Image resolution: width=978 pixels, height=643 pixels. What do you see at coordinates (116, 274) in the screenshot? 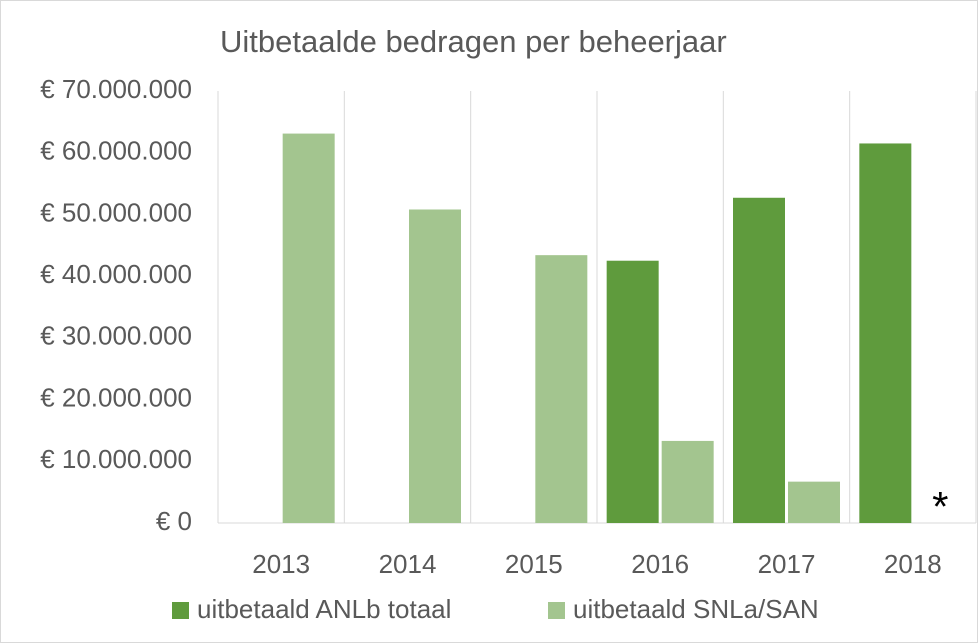
I see `y-tick-label: € 40.000.000` at bounding box center [116, 274].